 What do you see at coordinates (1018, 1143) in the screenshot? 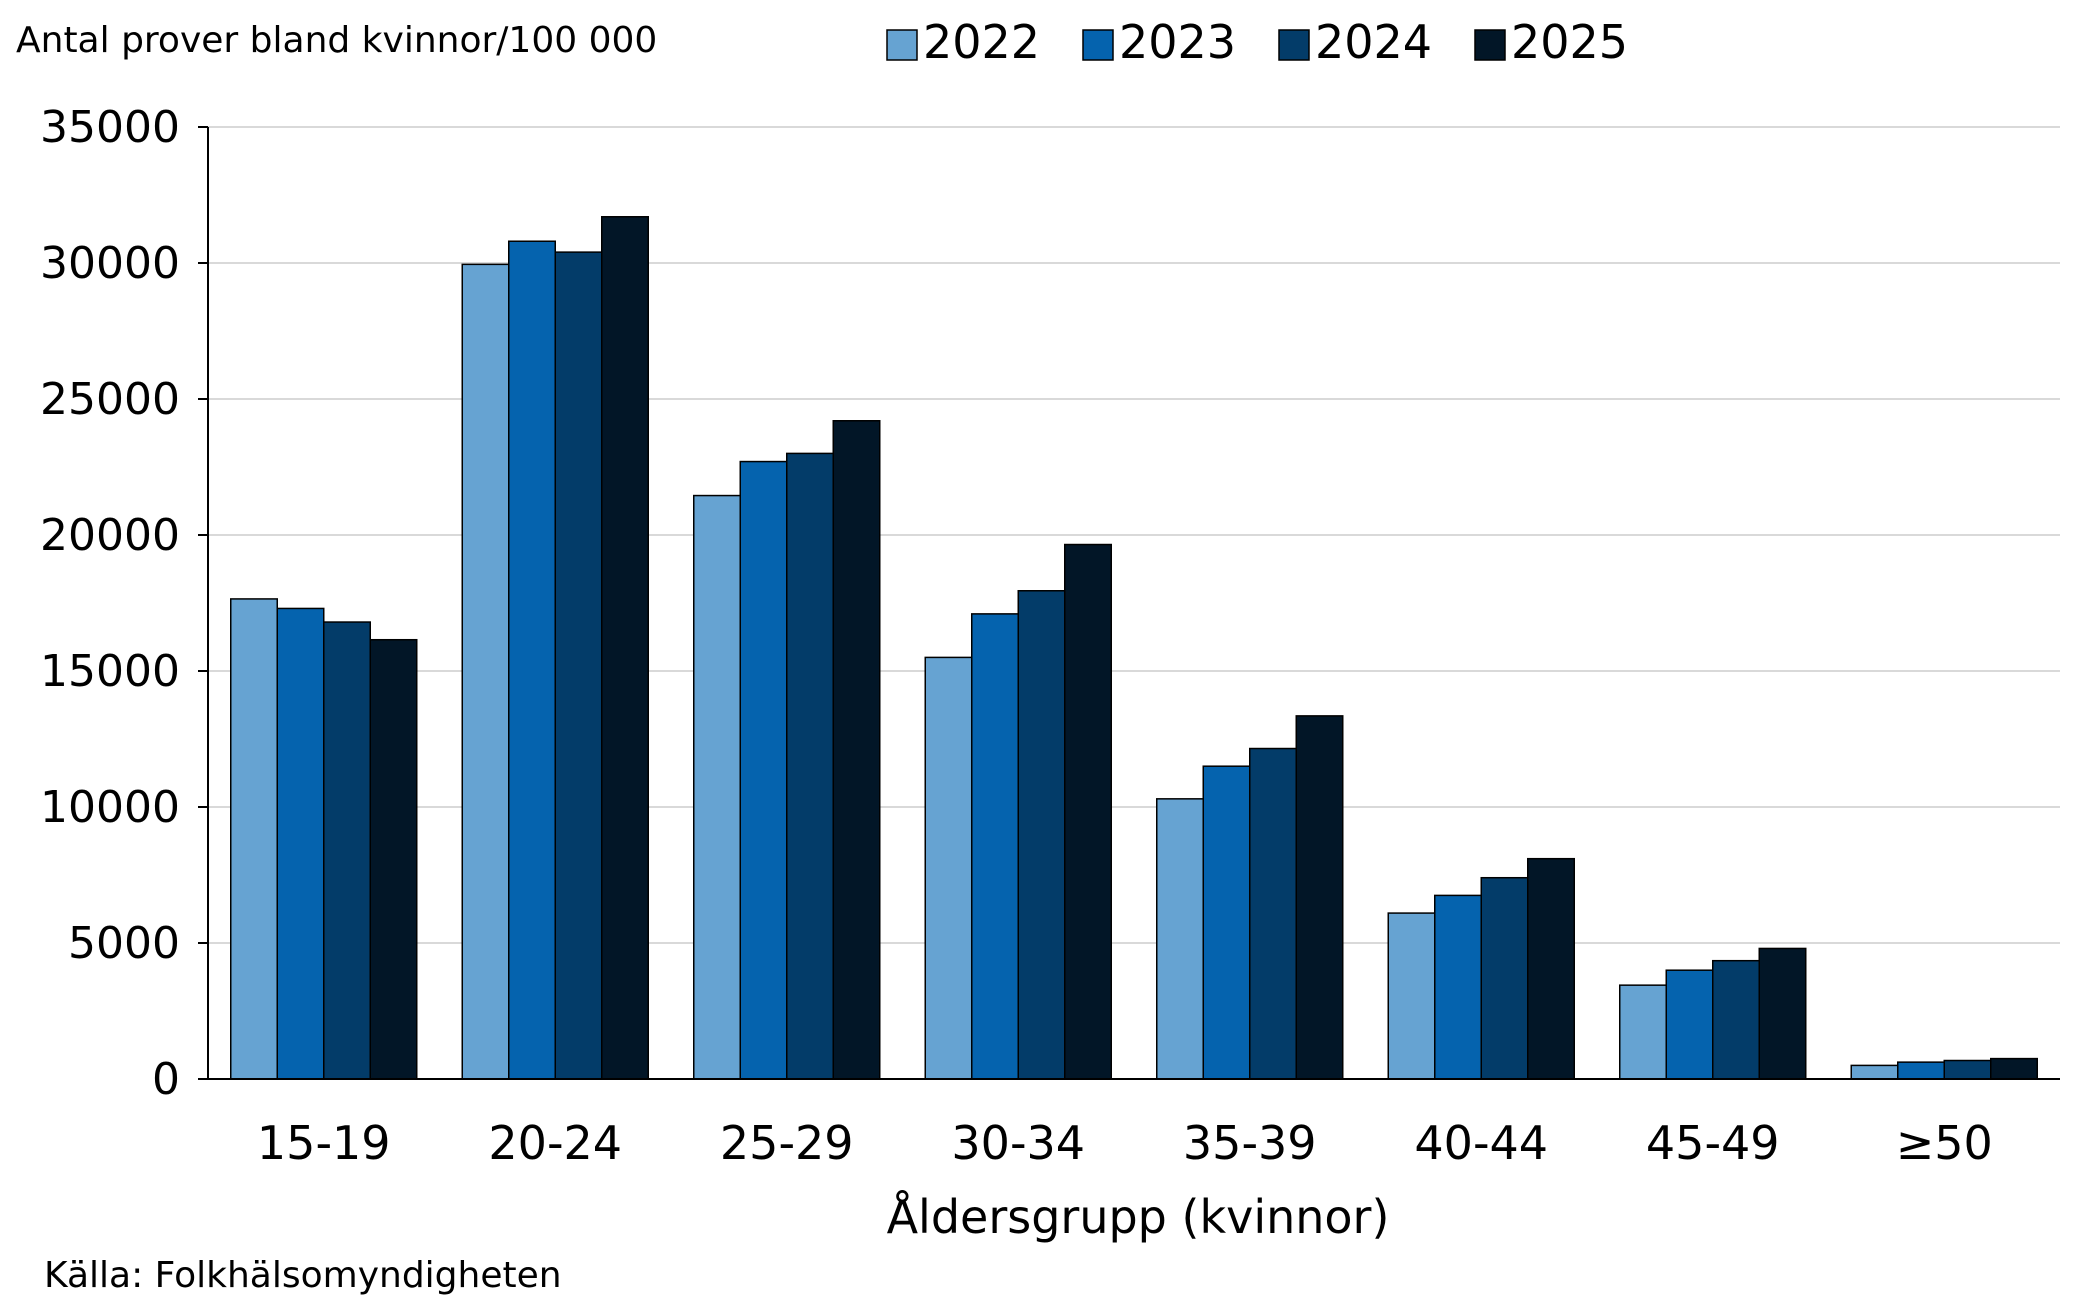
I see `x-tick-label: 30-34` at bounding box center [1018, 1143].